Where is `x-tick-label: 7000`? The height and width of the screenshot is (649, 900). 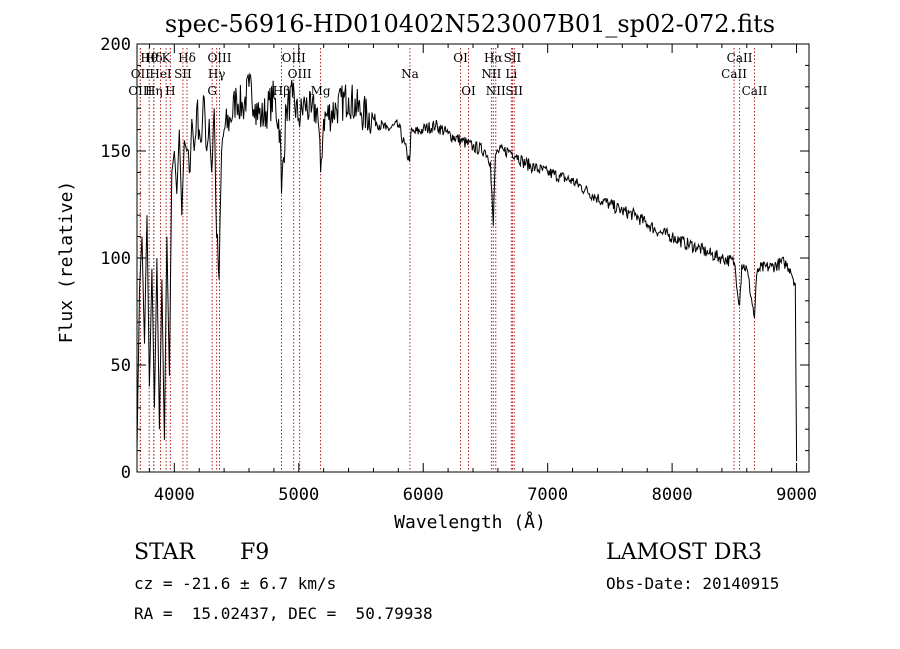 x-tick-label: 7000 is located at coordinates (547, 495).